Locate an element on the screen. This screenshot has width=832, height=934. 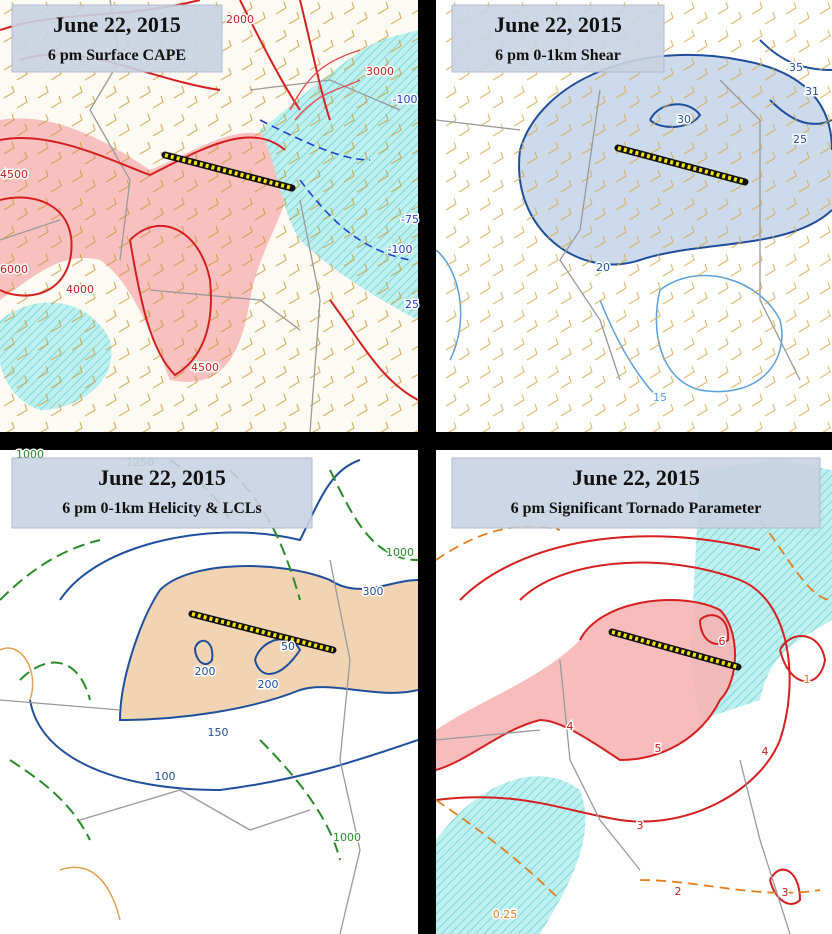
contour-label: 3000 is located at coordinates (380, 71).